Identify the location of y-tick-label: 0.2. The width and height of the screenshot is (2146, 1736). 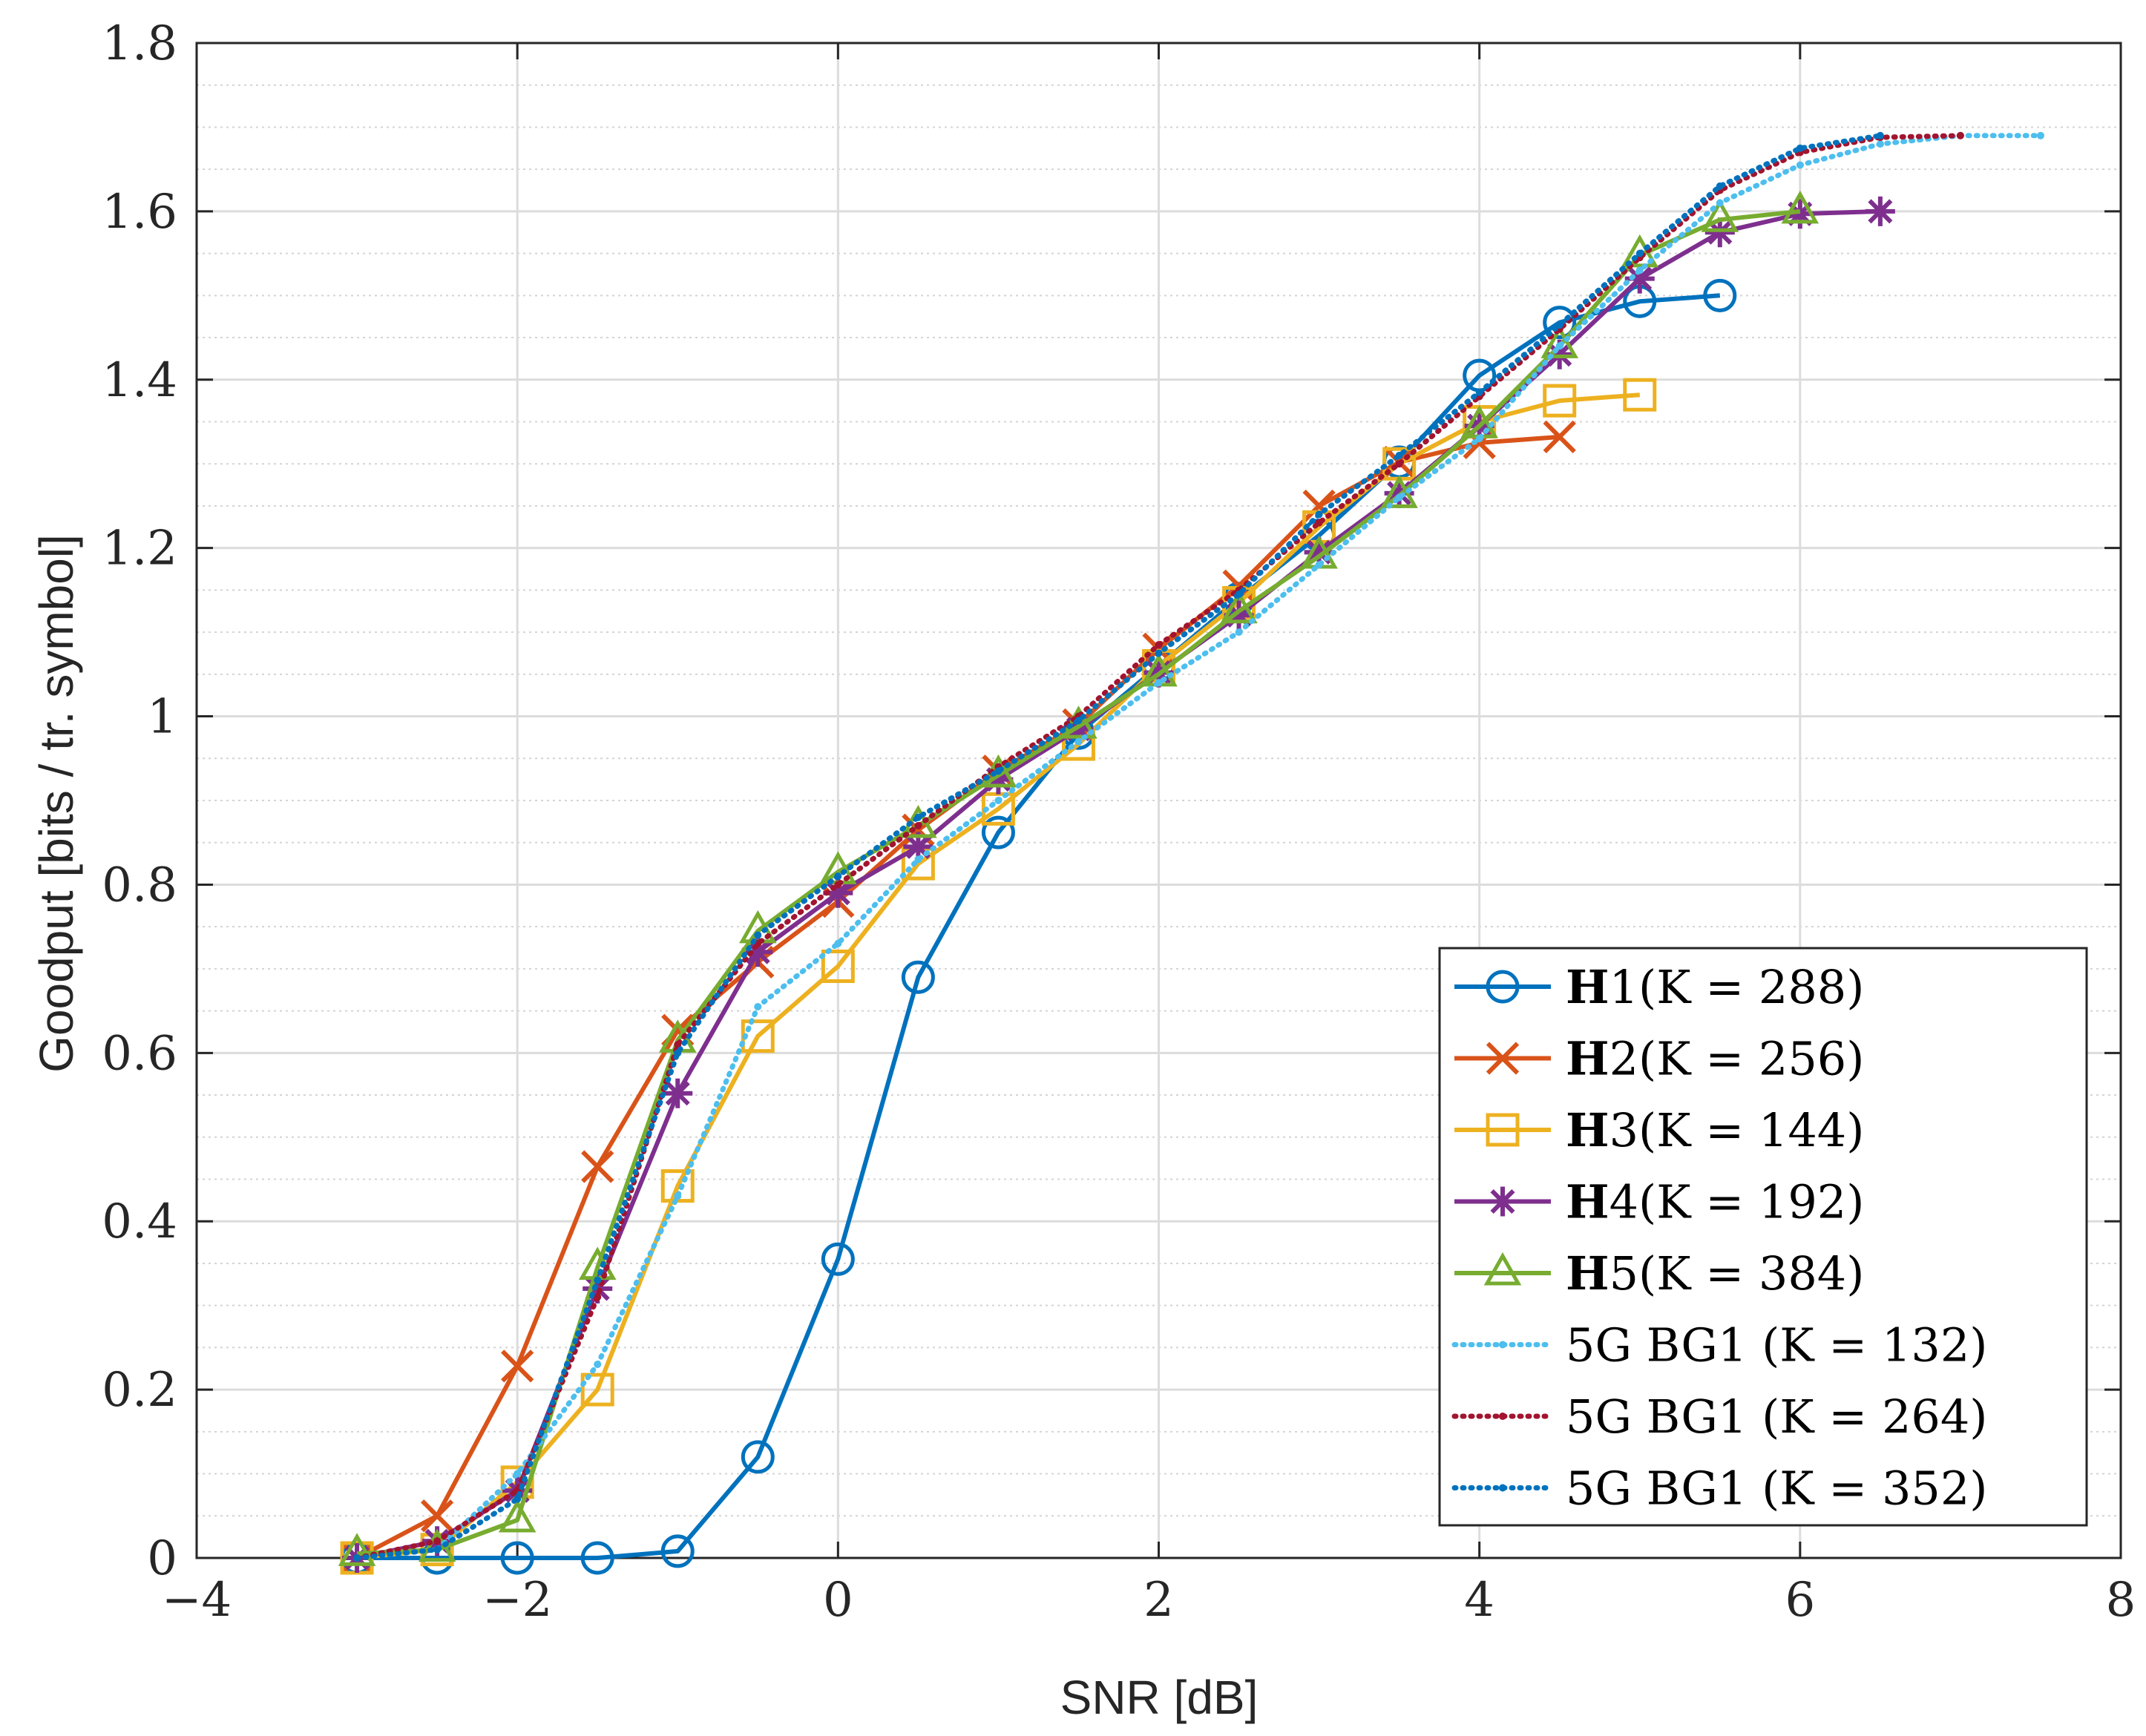
(139, 1391).